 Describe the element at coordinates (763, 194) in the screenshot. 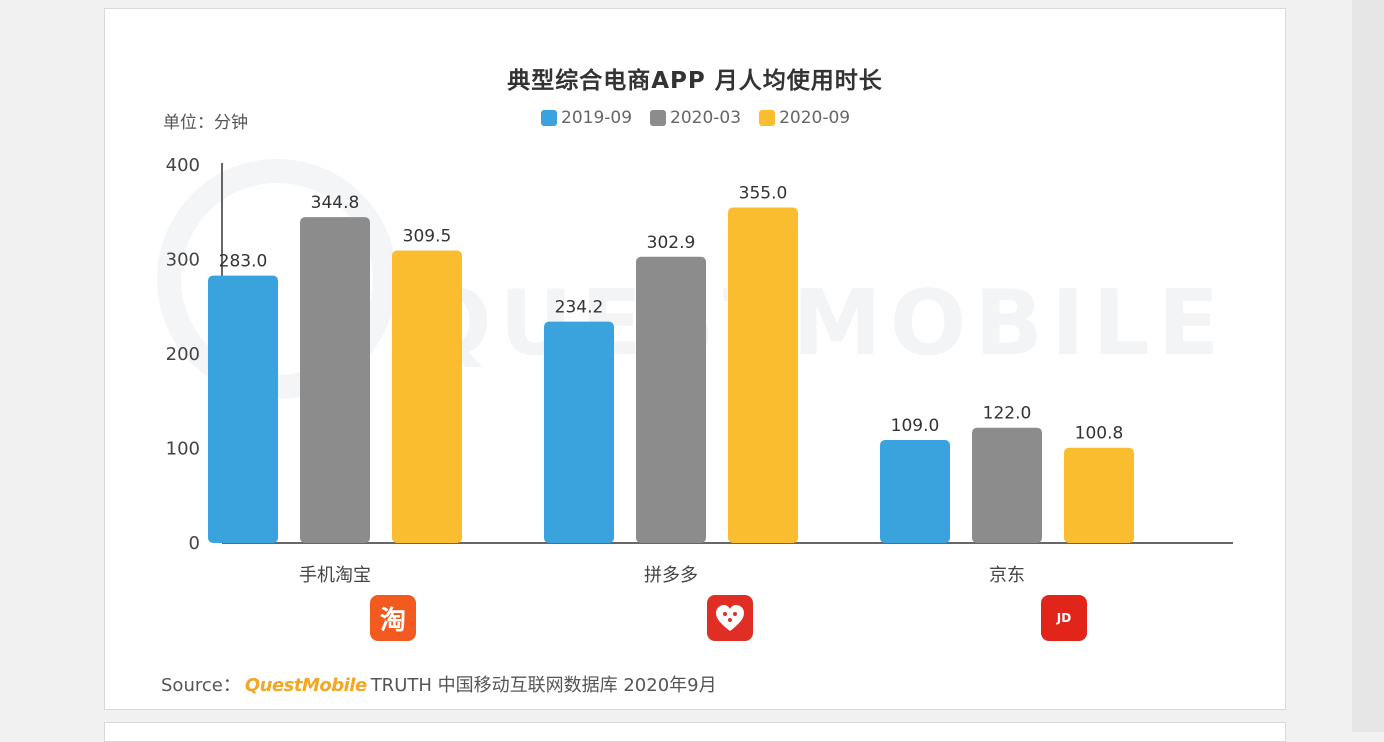

I see `data-label-1-2: 355.0` at that location.